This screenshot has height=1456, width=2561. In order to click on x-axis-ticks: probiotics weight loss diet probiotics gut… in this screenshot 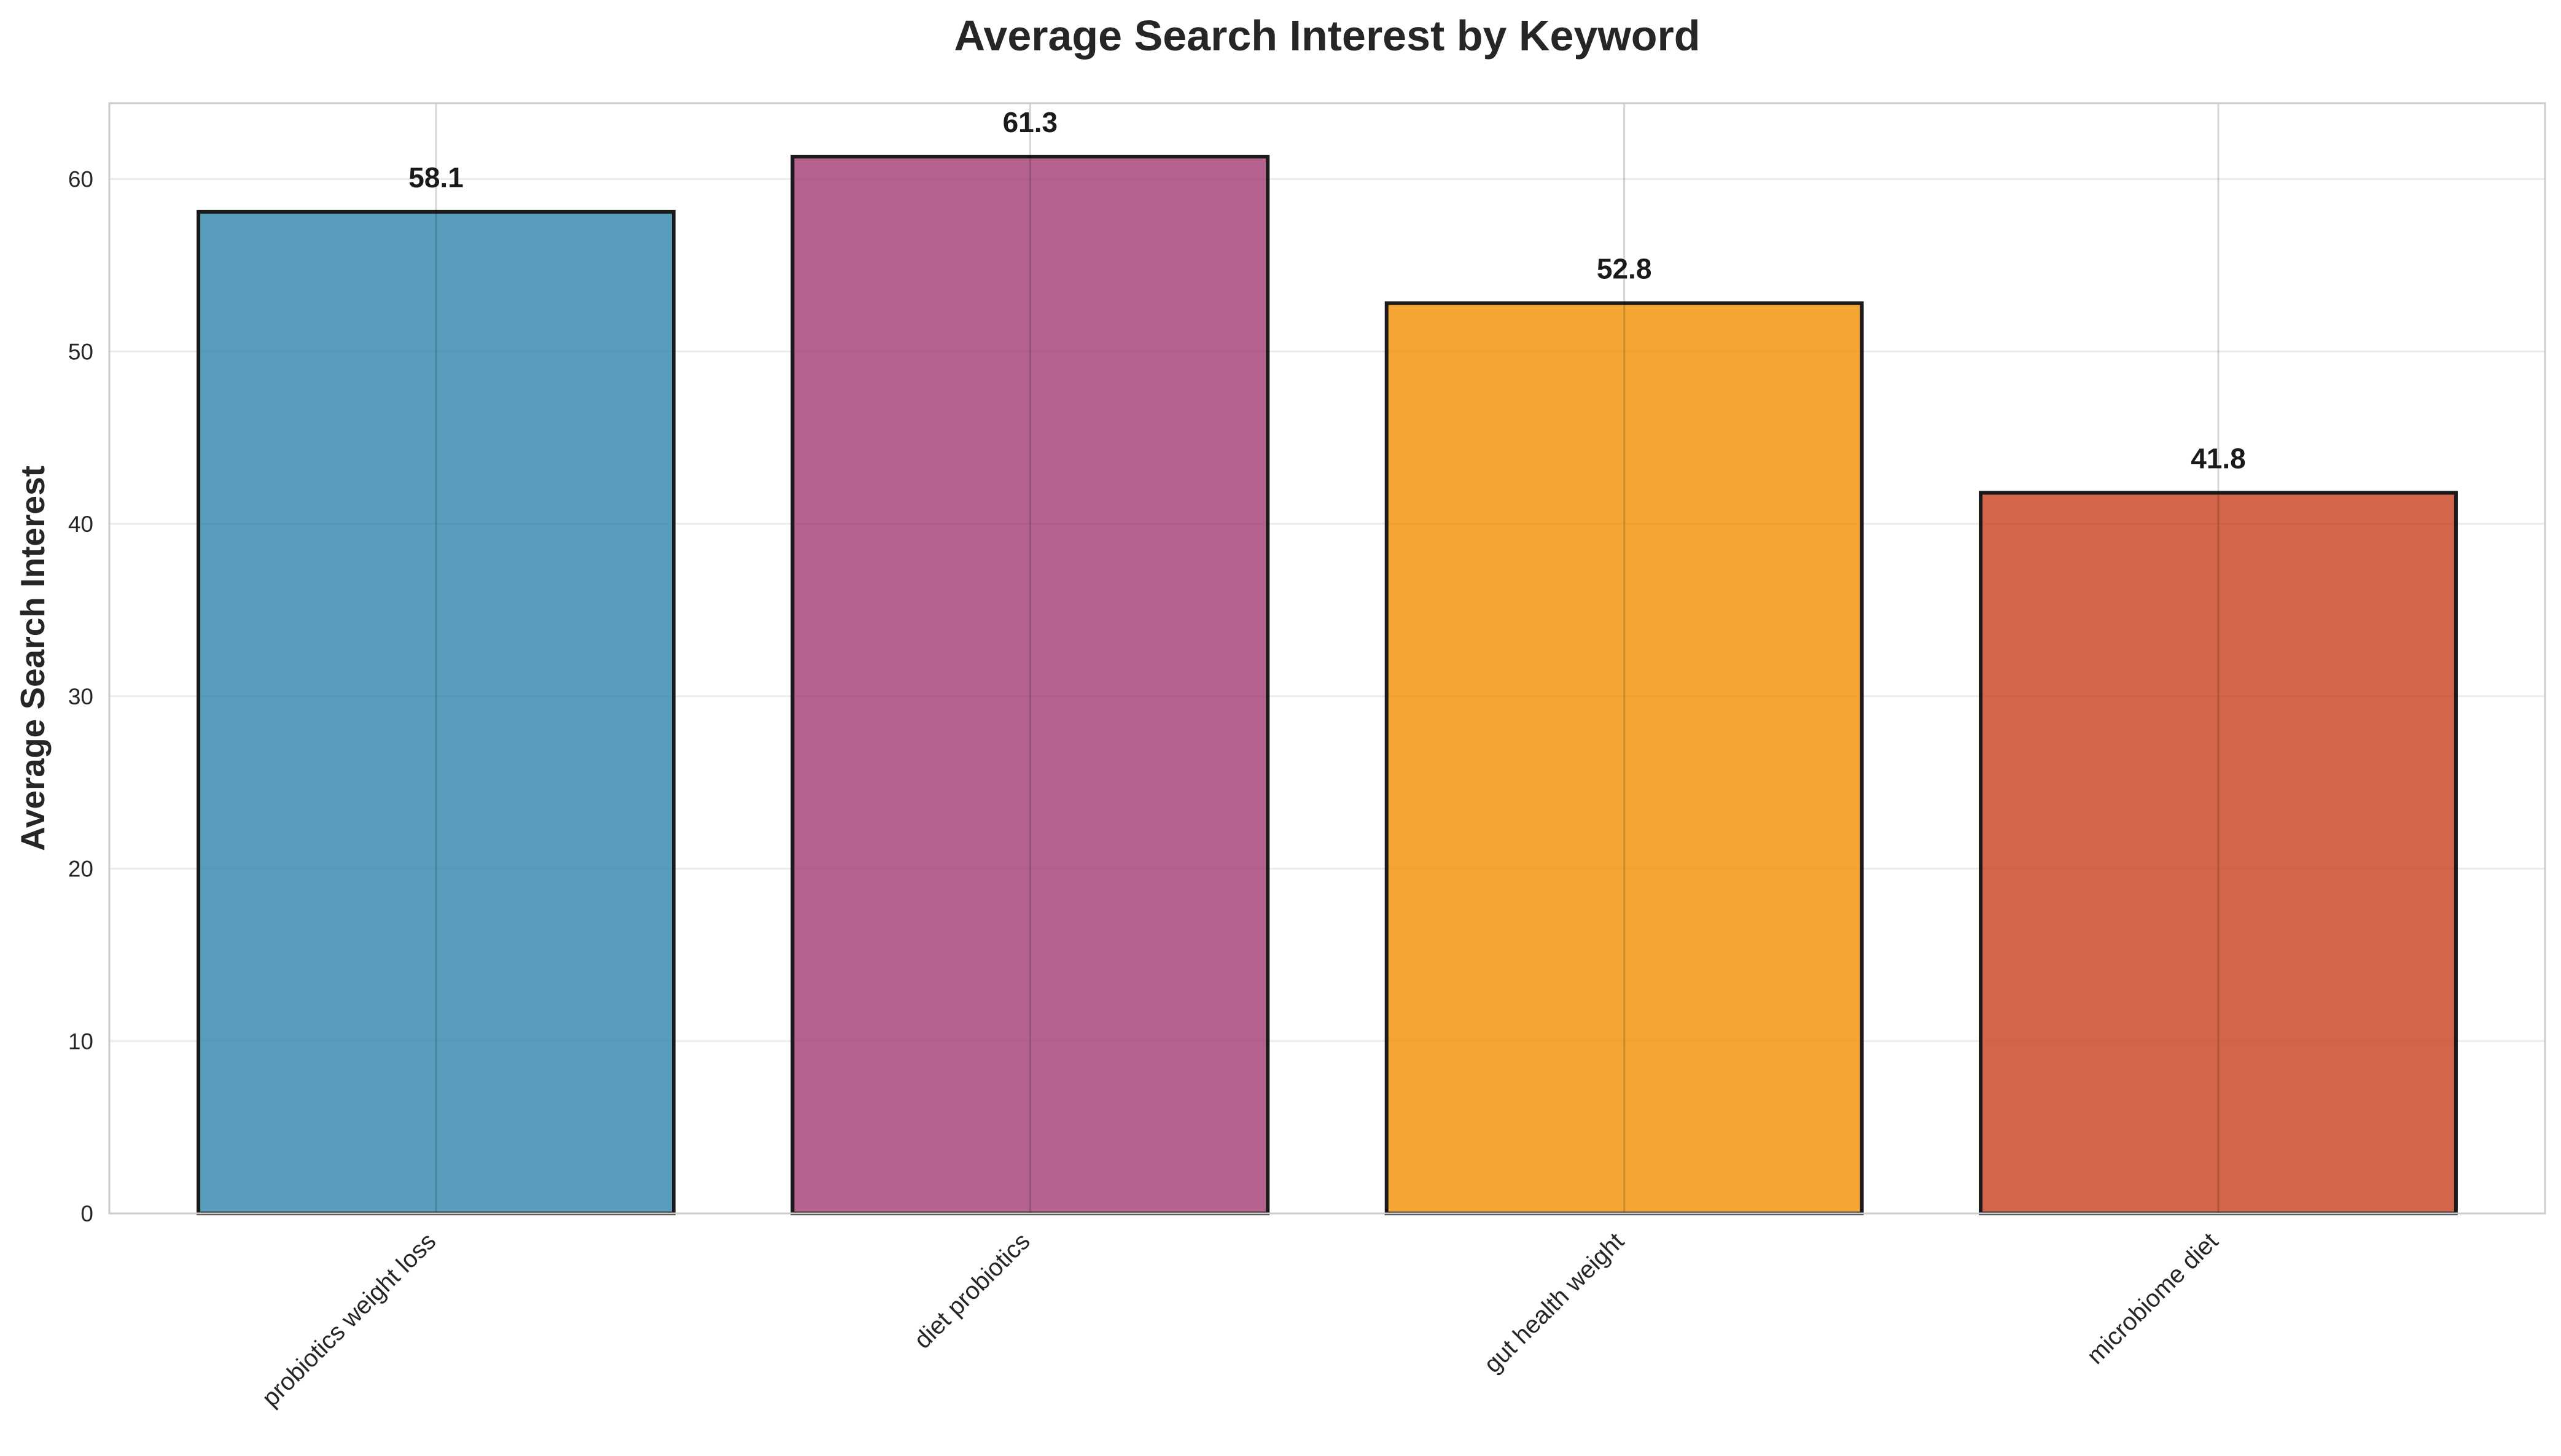, I will do `click(1240, 1320)`.